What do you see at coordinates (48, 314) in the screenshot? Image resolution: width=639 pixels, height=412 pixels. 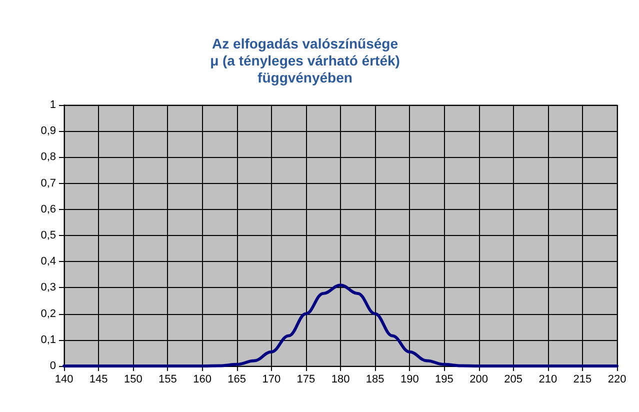 I see `y-tick-label: 0,2` at bounding box center [48, 314].